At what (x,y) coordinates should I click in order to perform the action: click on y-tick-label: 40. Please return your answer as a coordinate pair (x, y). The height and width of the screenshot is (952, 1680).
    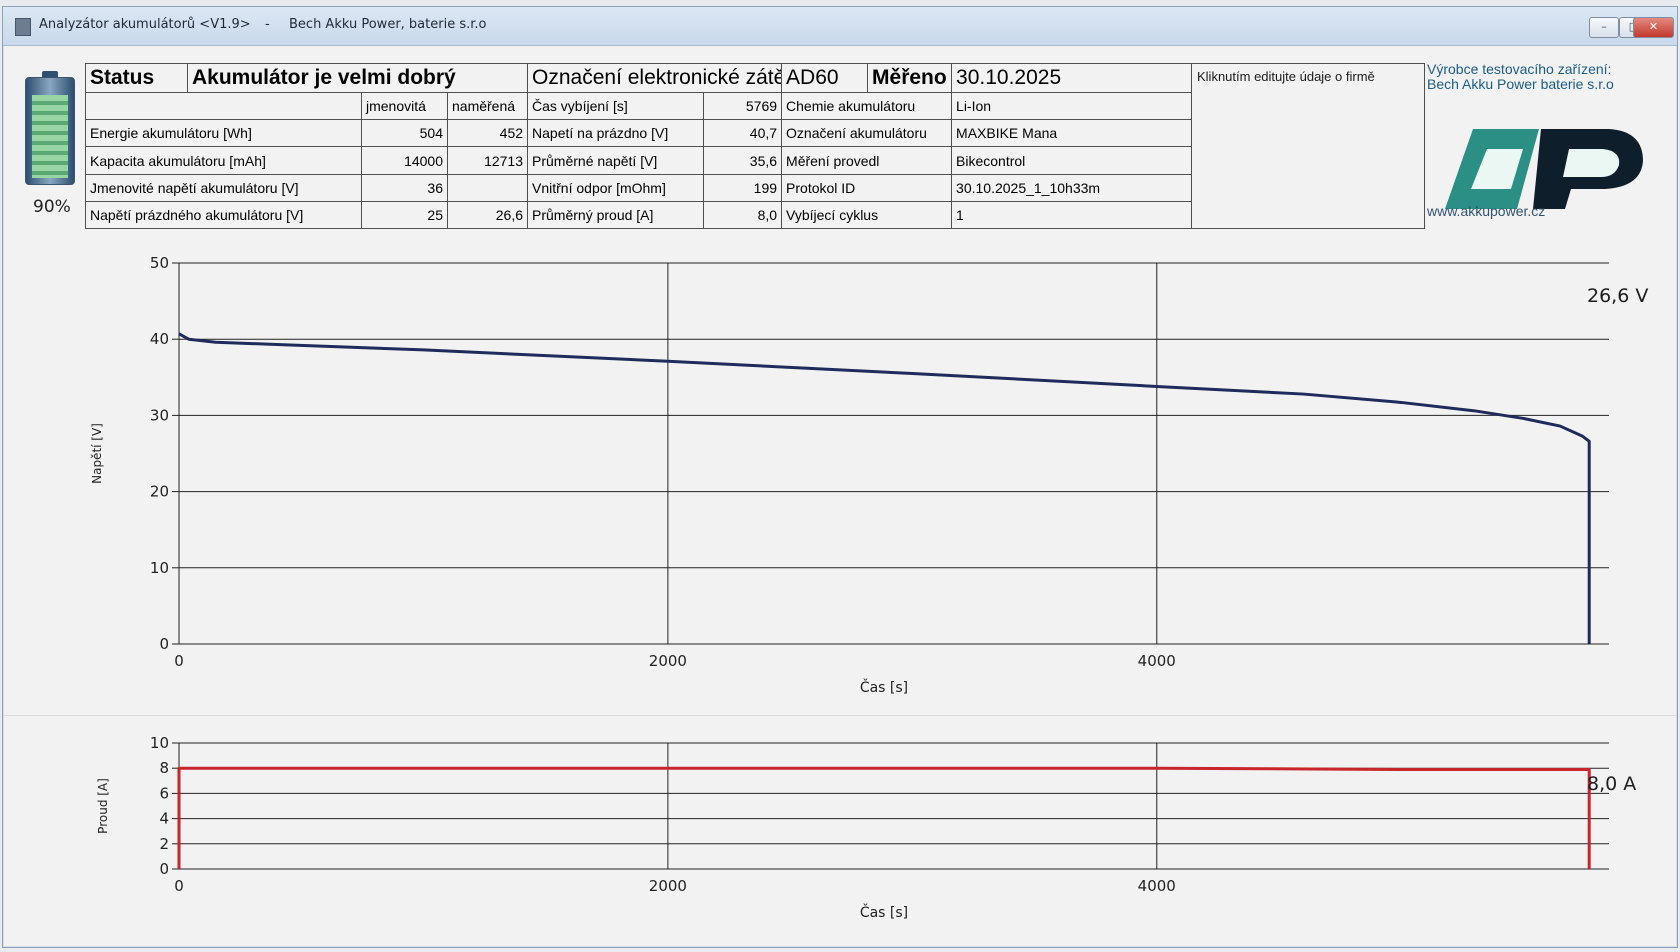
    Looking at the image, I should click on (159, 339).